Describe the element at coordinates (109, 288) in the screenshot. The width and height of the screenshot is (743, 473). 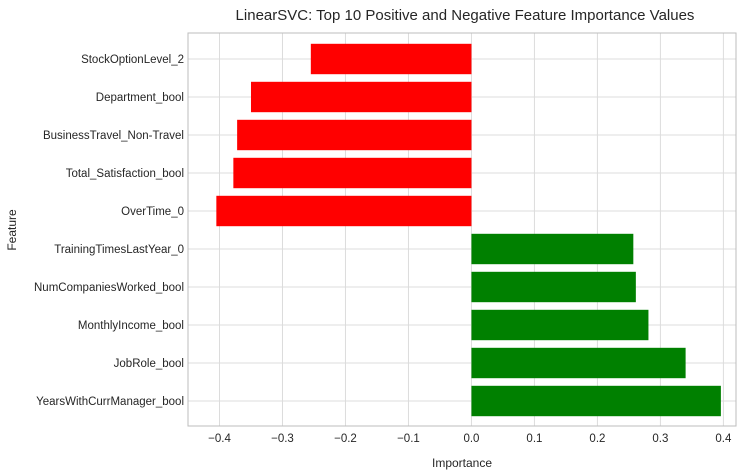
I see `y-tick-label: NumCompaniesWorked_bool` at that location.